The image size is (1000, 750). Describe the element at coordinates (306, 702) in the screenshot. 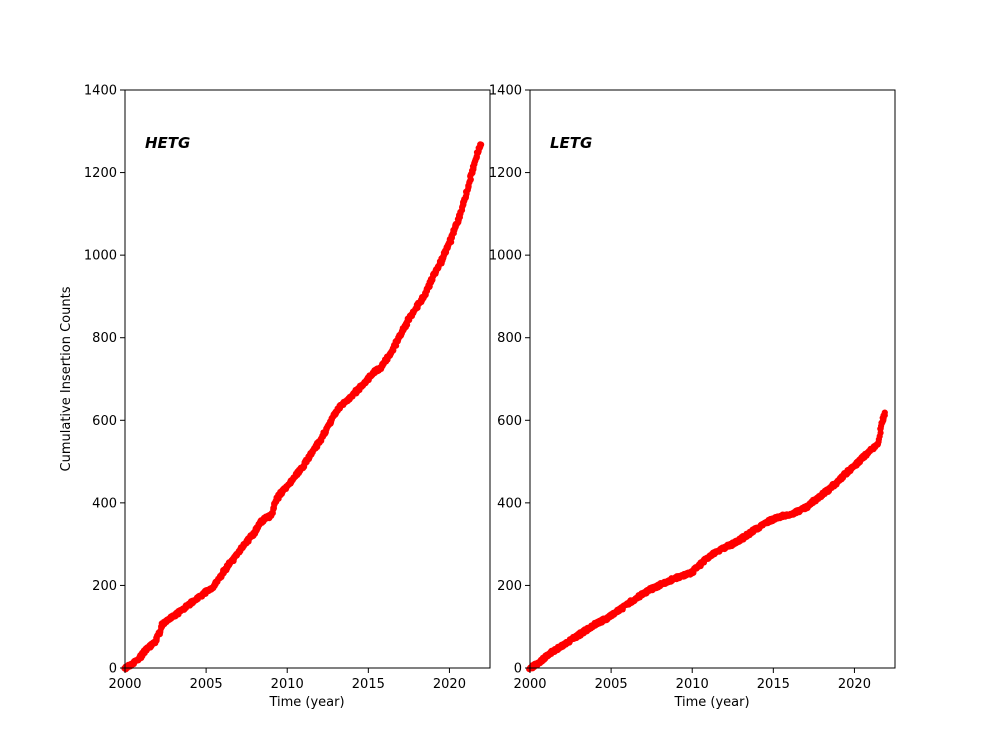

I see `hetg-x-axis-label: Time (year)` at that location.